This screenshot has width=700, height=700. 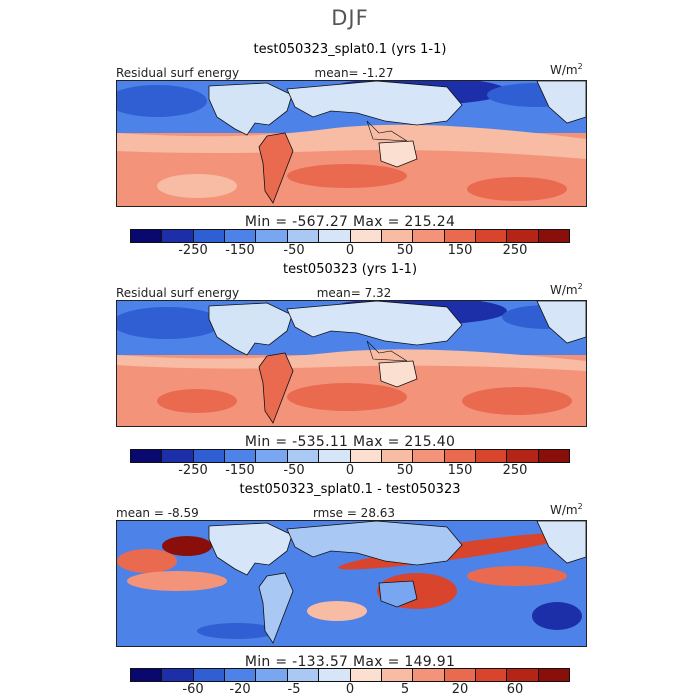 I want to click on panel-3-map, so click(x=351, y=583).